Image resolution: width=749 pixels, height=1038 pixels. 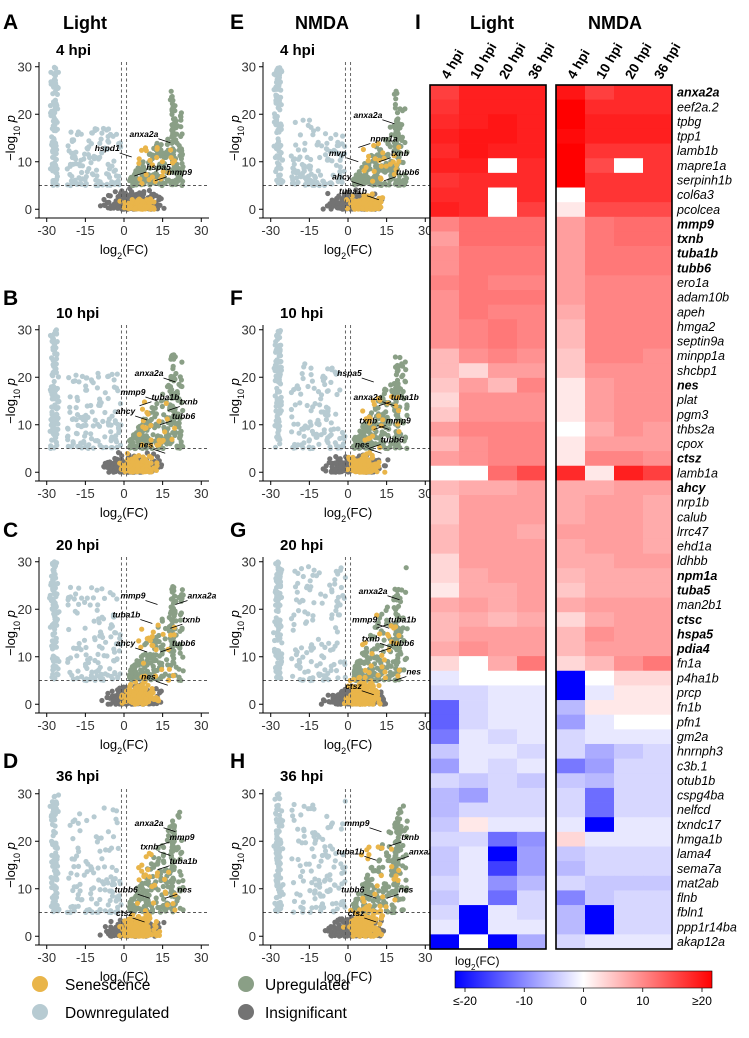 What do you see at coordinates (85, 23) in the screenshot?
I see `column-title-light: Light` at bounding box center [85, 23].